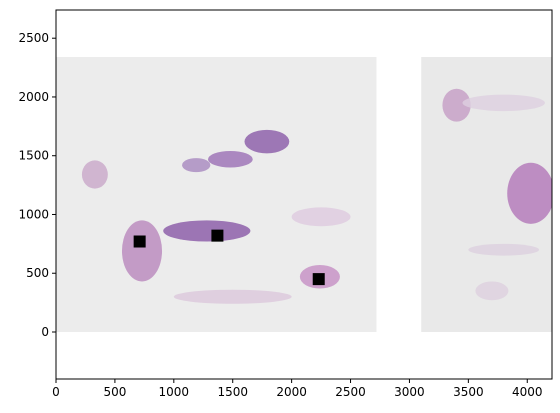 The image size is (560, 413). What do you see at coordinates (37, 273) in the screenshot?
I see `y-tick-label: 500` at bounding box center [37, 273].